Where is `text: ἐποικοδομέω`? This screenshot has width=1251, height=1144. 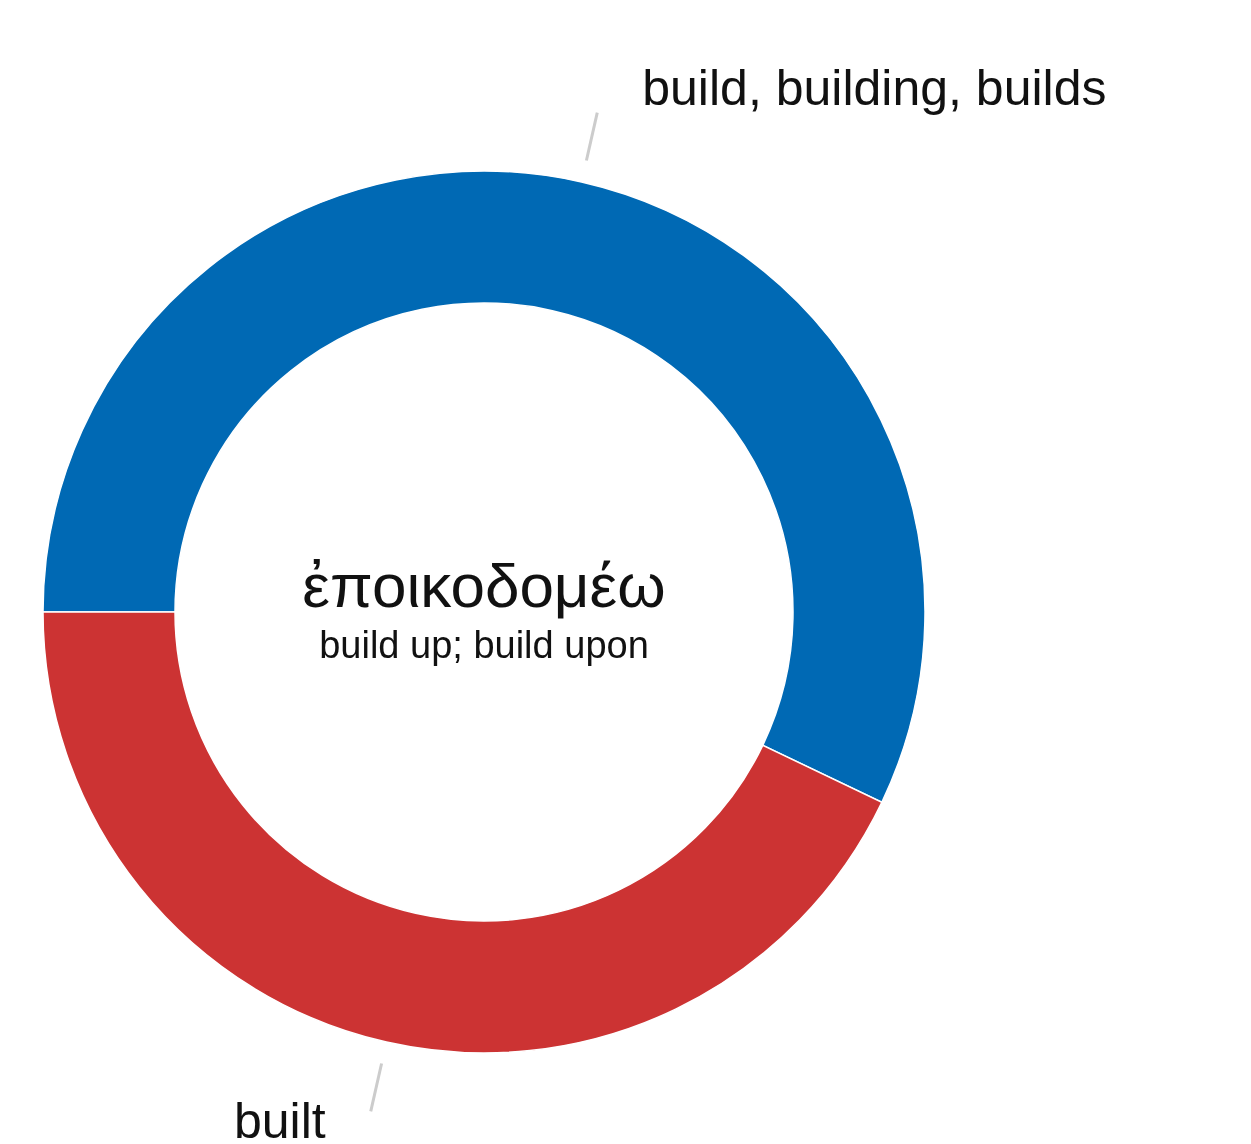 text: ἐποικοδομέω is located at coordinates (484, 586).